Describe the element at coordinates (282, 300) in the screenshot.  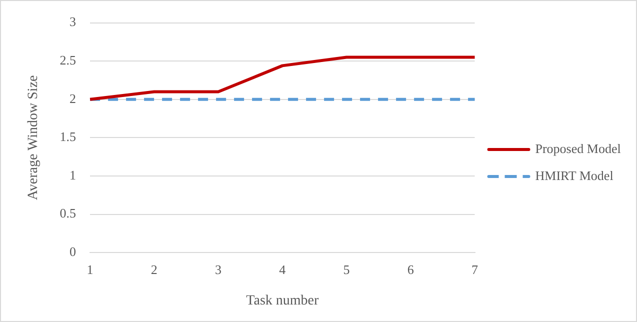
I see `x-axis-title: Task number` at that location.